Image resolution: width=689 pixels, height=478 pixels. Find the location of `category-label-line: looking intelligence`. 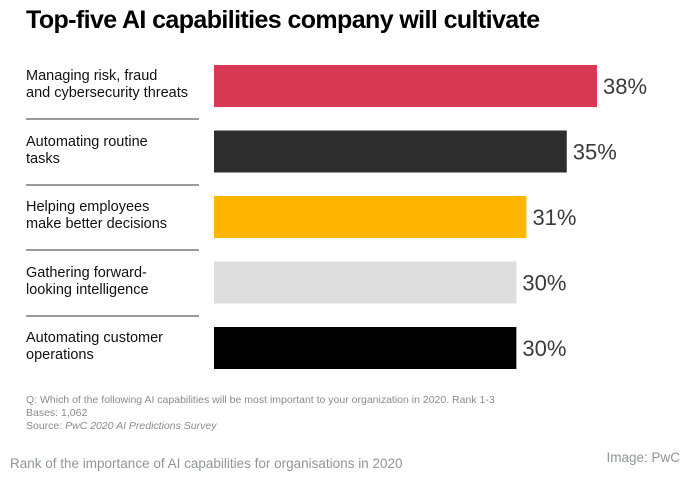

category-label-line: looking intelligence is located at coordinates (87, 289).